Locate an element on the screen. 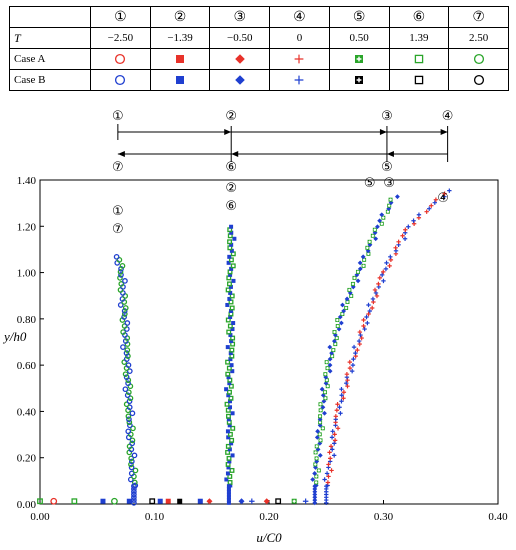 Image resolution: width=516 pixels, height=550 pixels. case-b-marker-3-glyph is located at coordinates (239, 80).